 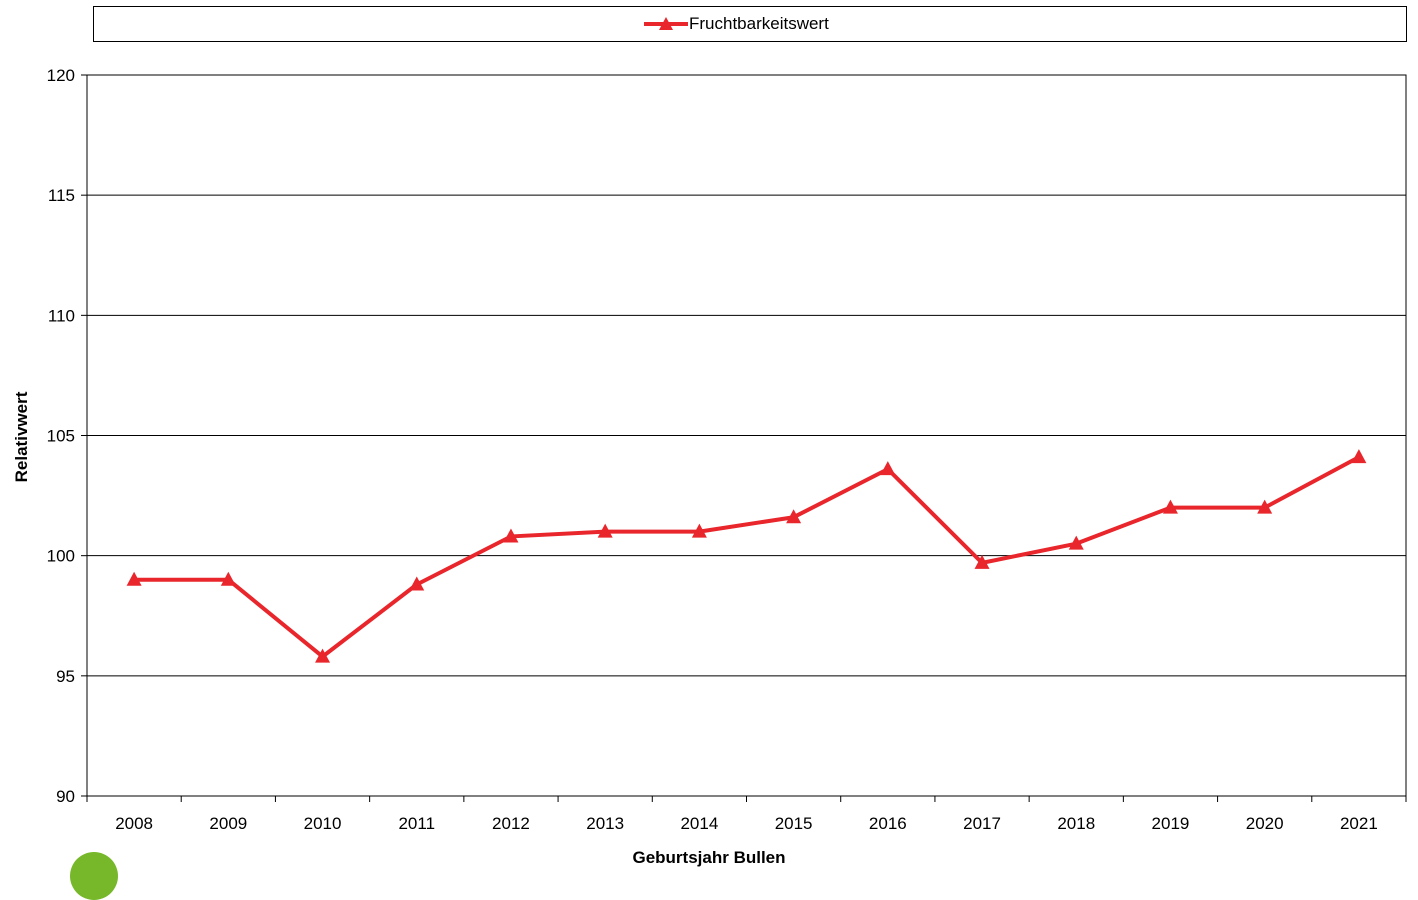 What do you see at coordinates (61, 556) in the screenshot?
I see `y-tick-label: 100` at bounding box center [61, 556].